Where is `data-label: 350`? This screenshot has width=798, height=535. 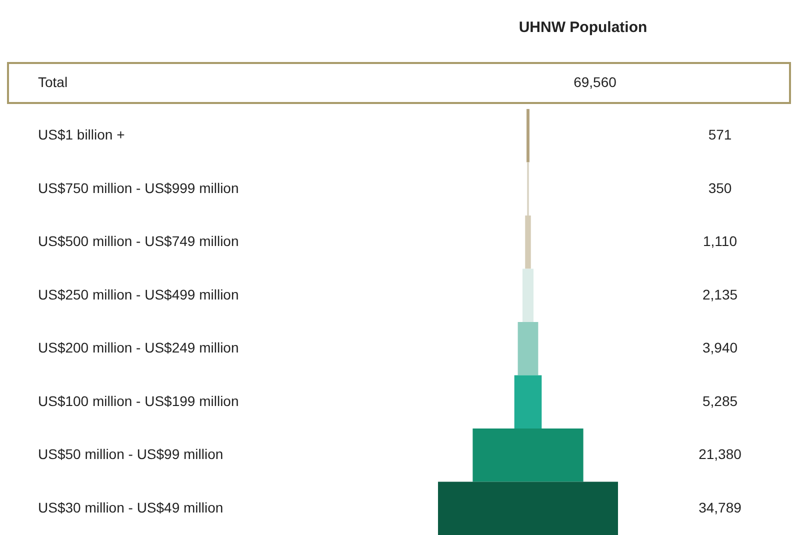 data-label: 350 is located at coordinates (720, 188).